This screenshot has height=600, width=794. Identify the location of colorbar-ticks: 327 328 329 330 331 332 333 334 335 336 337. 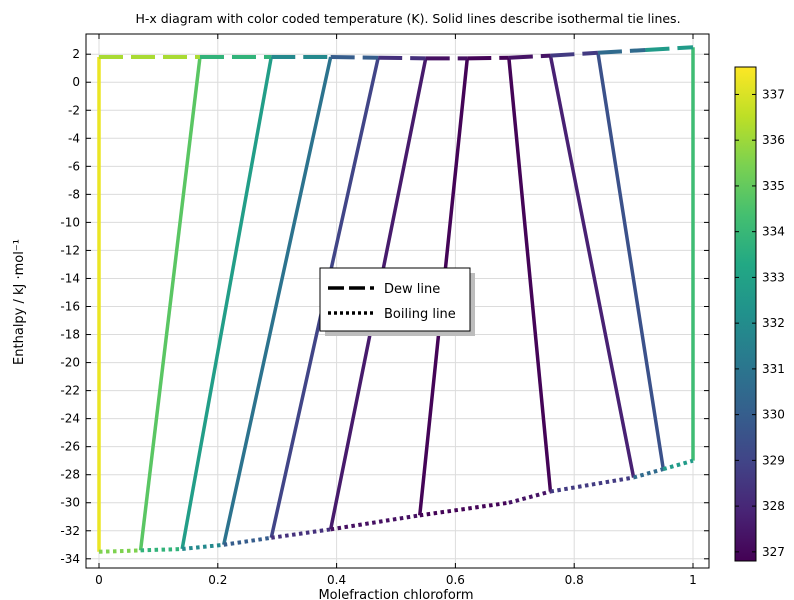
(760, 323).